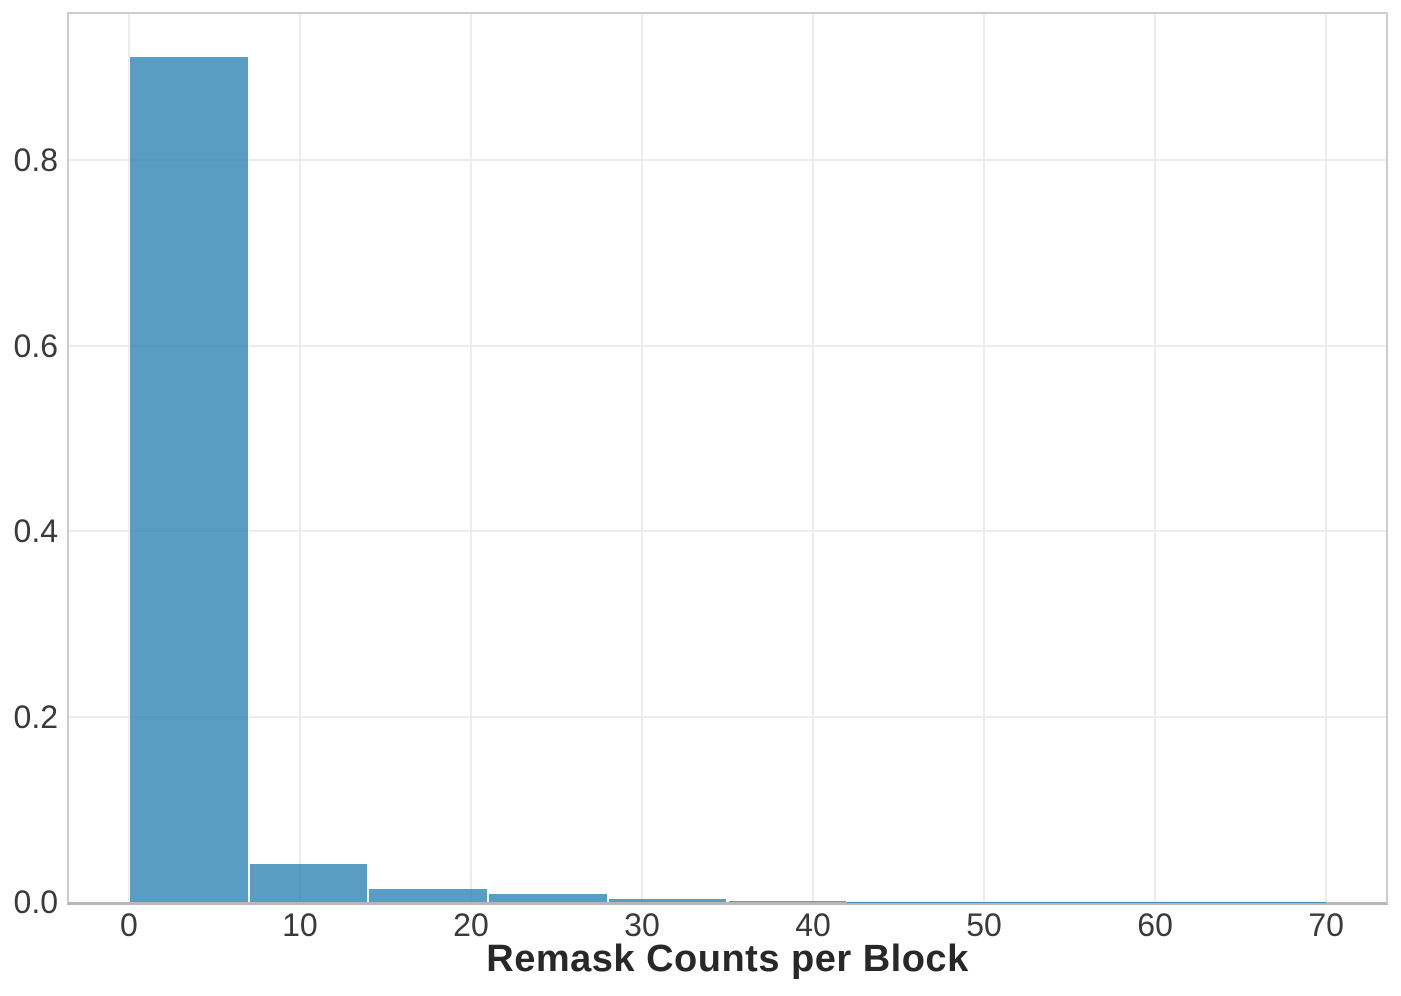  What do you see at coordinates (35, 902) in the screenshot?
I see `y-tick-label: 0.0` at bounding box center [35, 902].